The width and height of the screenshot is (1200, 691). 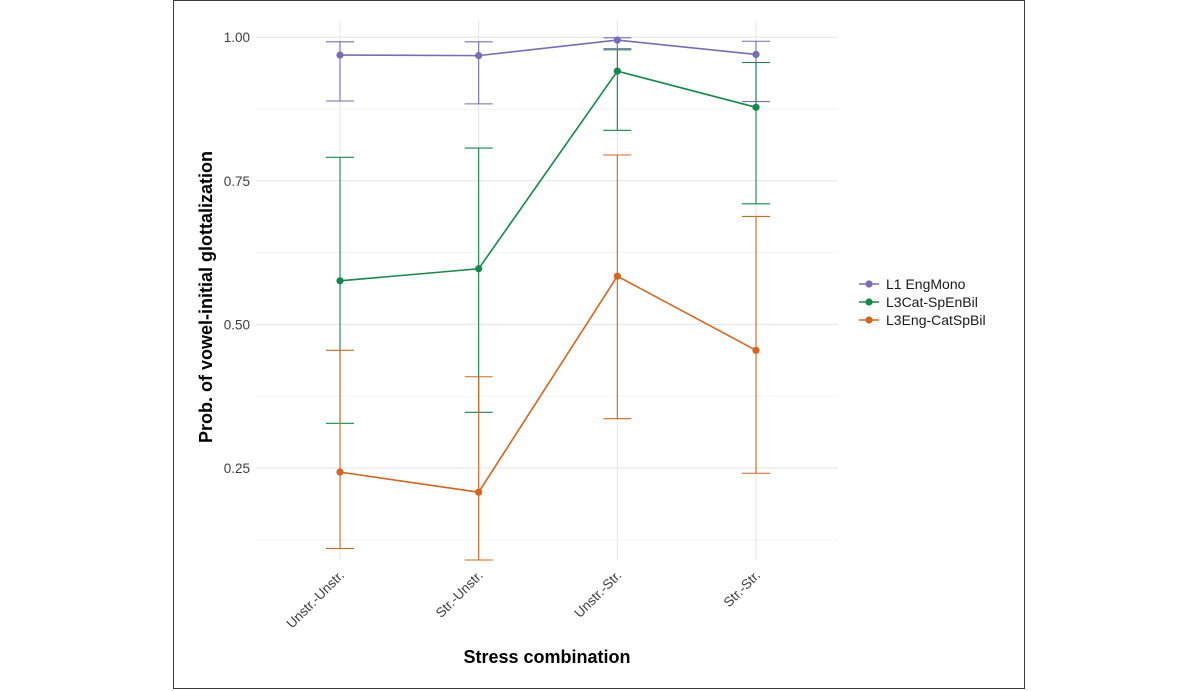 What do you see at coordinates (932, 302) in the screenshot?
I see `legend-label: L3Cat-SpEnBil` at bounding box center [932, 302].